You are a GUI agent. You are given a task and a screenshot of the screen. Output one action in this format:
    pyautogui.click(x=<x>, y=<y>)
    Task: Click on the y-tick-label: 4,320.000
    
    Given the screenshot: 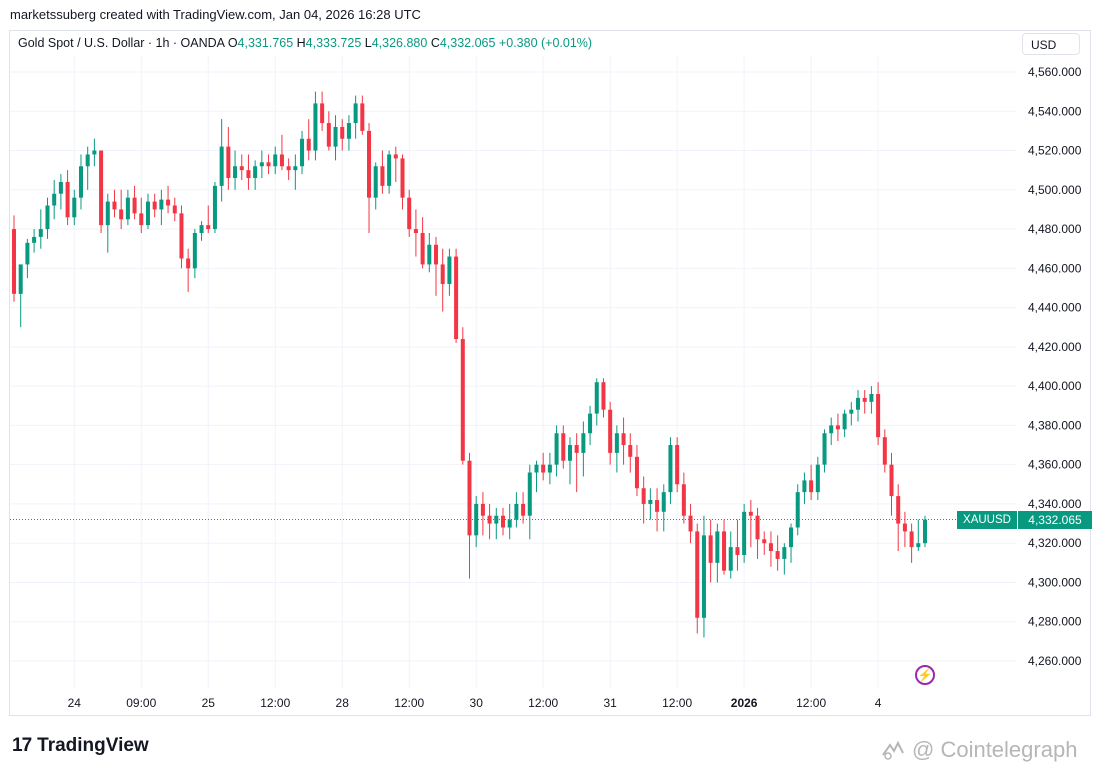 What is the action you would take?
    pyautogui.click(x=1055, y=543)
    